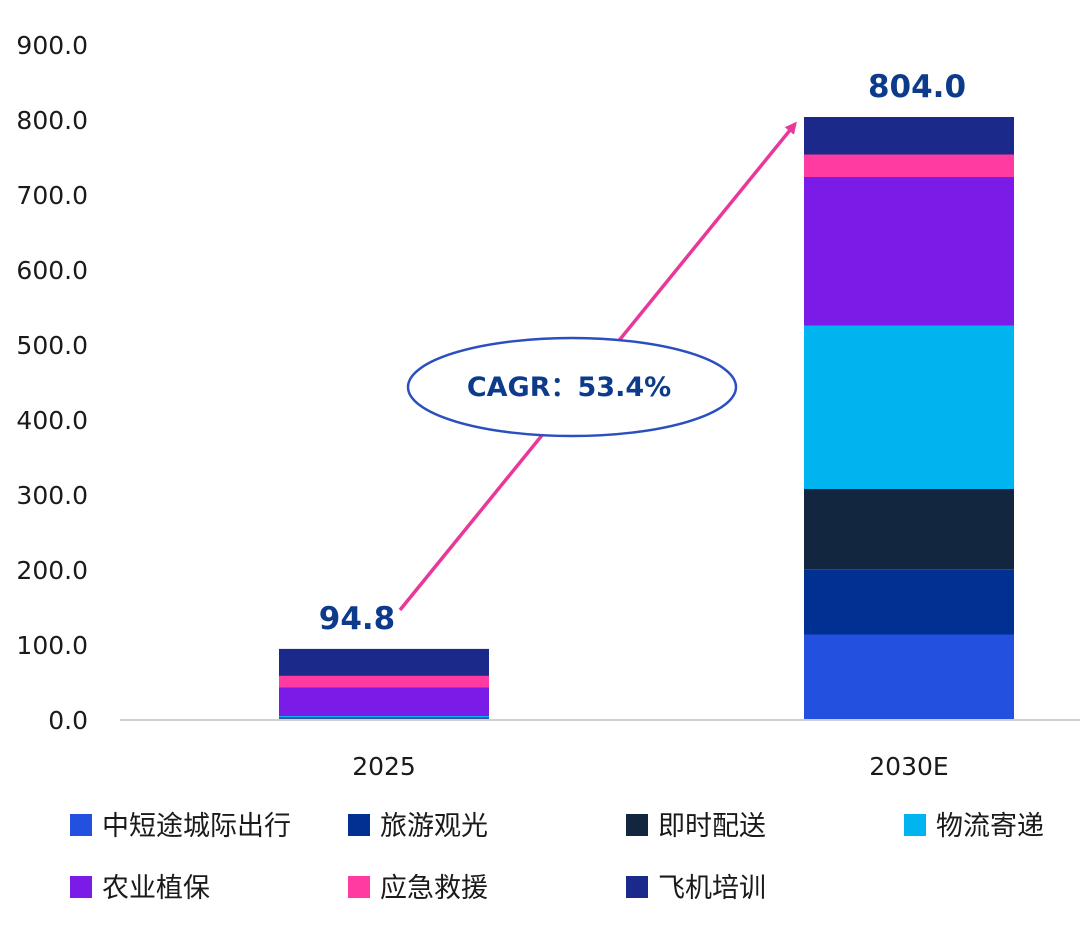 This screenshot has width=1080, height=938. What do you see at coordinates (52, 120) in the screenshot?
I see `y-tick-label: 800.0` at bounding box center [52, 120].